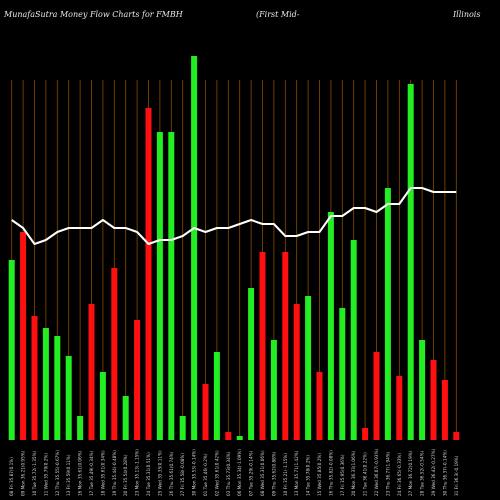 This screenshot has height=500, width=500. What do you see at coordinates (148, 474) in the screenshot?
I see `x-tick-label: 24 Tue 35.31(0.51%)` at bounding box center [148, 474].